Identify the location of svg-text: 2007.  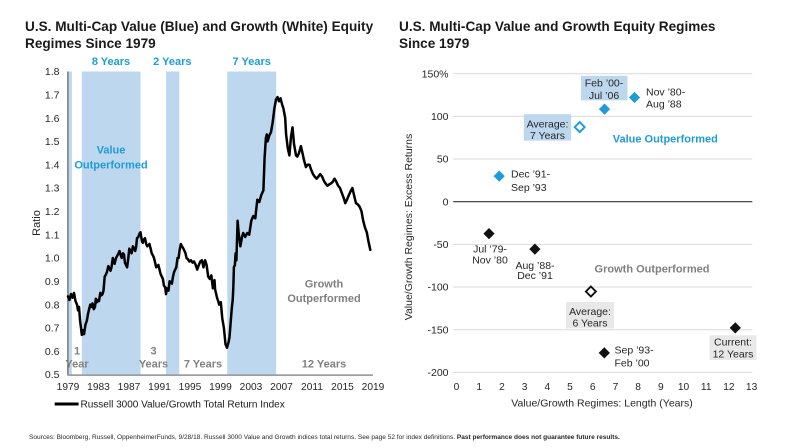
(281, 387).